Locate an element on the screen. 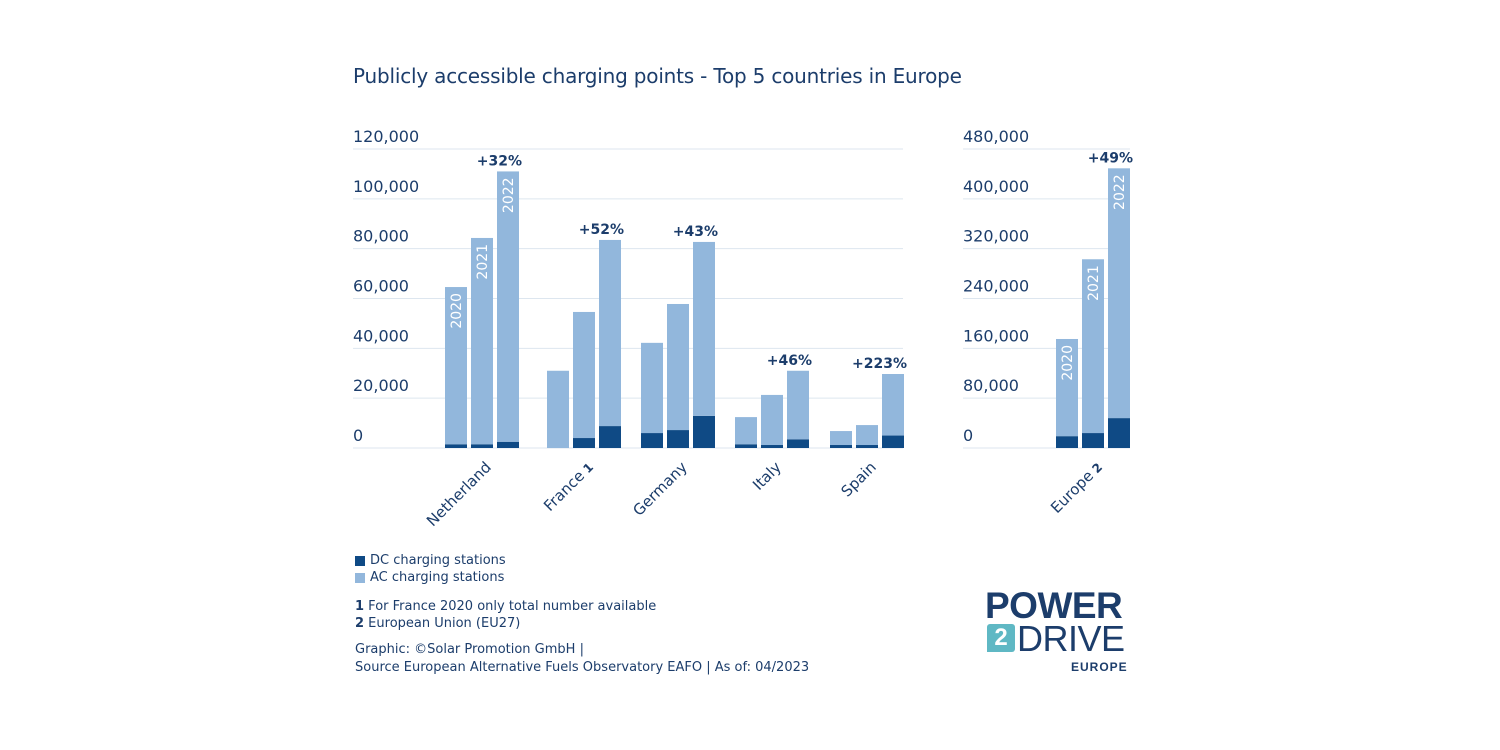 The image size is (1500, 750). x-tick-footnote: 2 is located at coordinates (1097, 468).